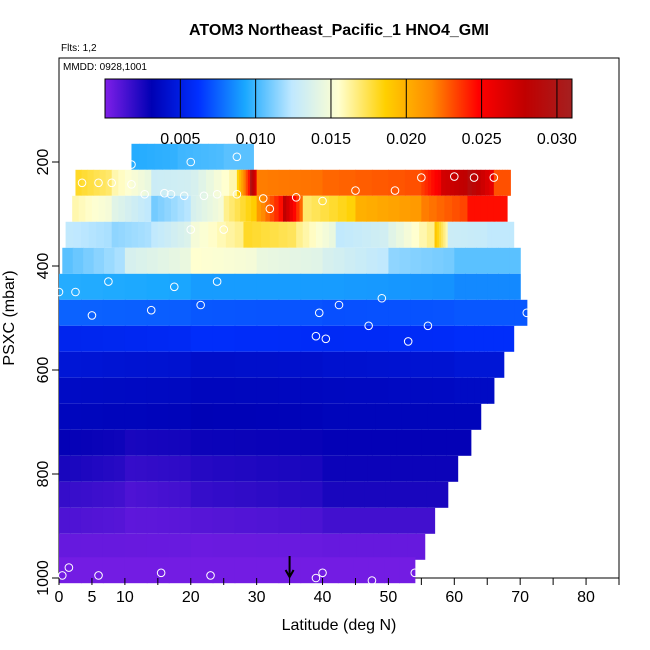 The height and width of the screenshot is (650, 650). Describe the element at coordinates (43, 578) in the screenshot. I see `y-tick-label: 1000` at that location.